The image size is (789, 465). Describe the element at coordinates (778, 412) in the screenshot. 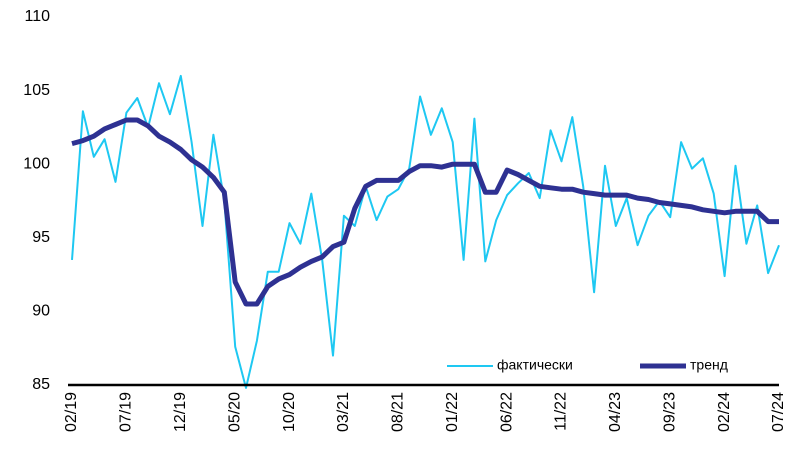

I see `x-tick-label: 07/24` at that location.